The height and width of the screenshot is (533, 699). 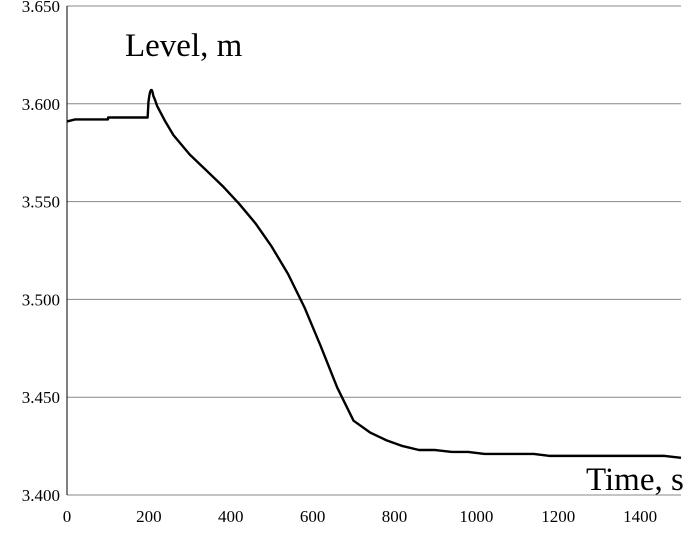 I want to click on x-tick-label: 200, so click(x=149, y=516).